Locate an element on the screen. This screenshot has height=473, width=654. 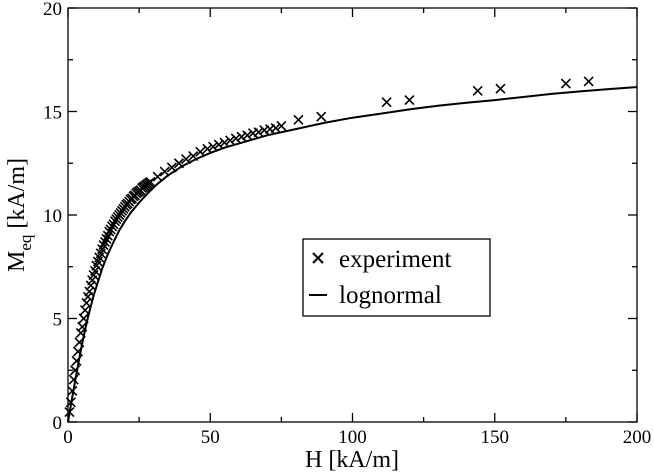
legend: experiment lognormal is located at coordinates (396, 277).